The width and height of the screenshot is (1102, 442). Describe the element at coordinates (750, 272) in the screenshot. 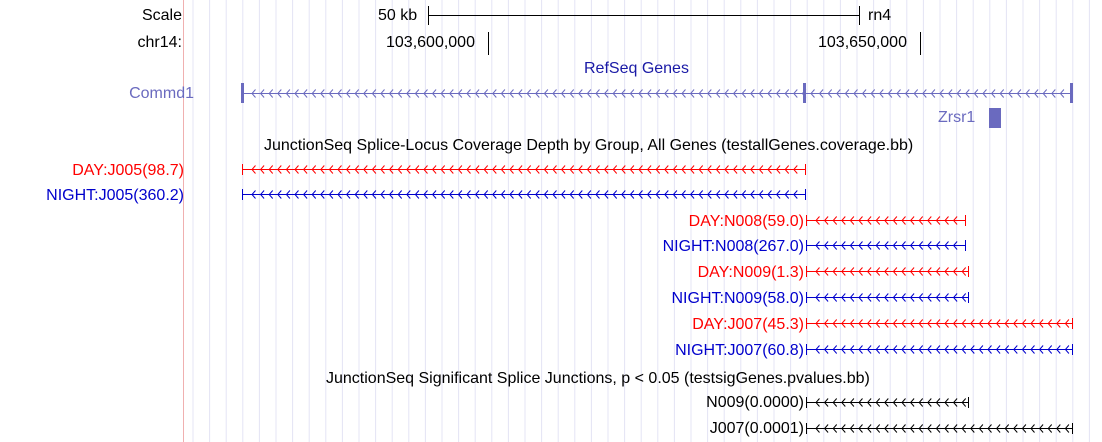

I see `coverage-label-day-n009: DAY:N009(1.3)` at that location.